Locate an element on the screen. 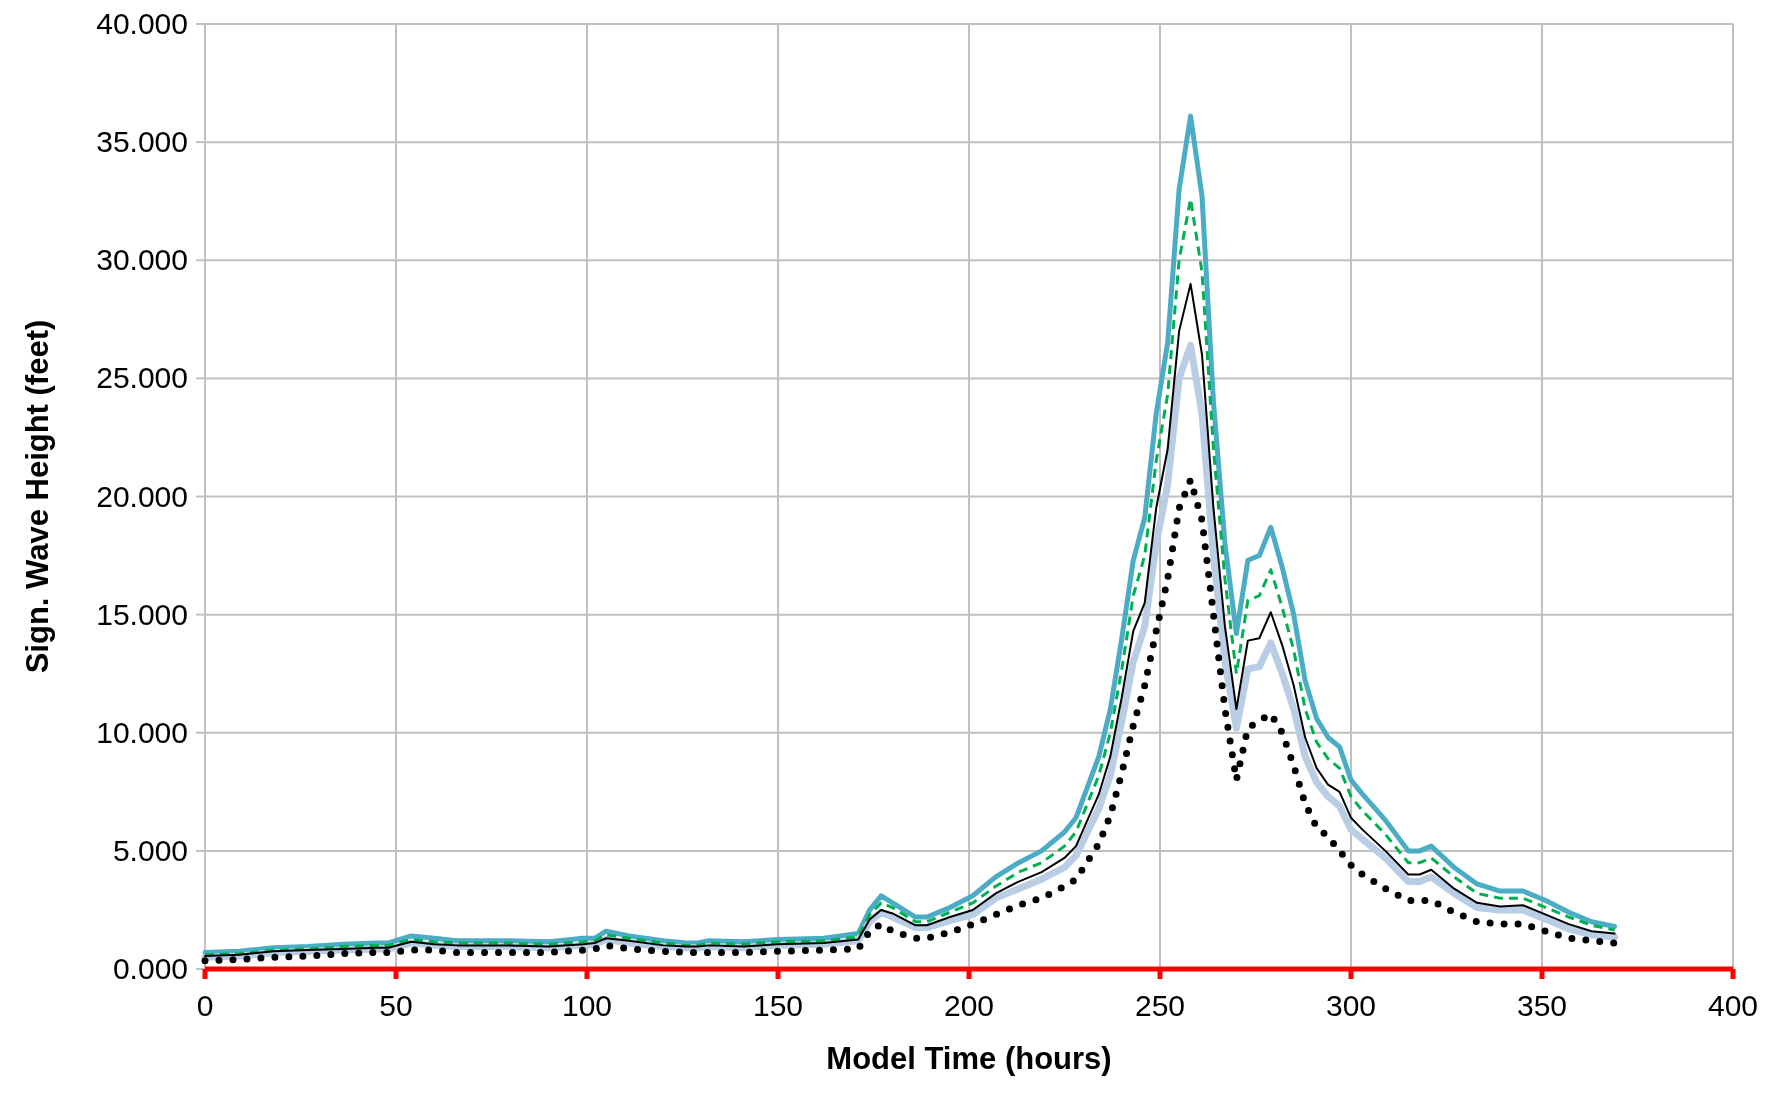 The width and height of the screenshot is (1788, 1097). x-tick-label: 150 is located at coordinates (778, 1005).